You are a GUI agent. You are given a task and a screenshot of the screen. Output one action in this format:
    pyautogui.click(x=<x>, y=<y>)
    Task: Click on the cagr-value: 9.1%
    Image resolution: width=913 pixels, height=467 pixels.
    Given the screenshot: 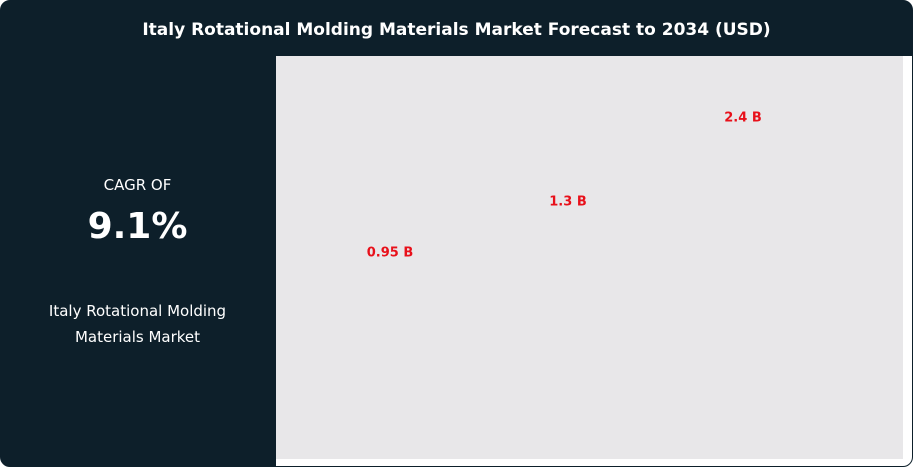 What is the action you would take?
    pyautogui.click(x=137, y=226)
    